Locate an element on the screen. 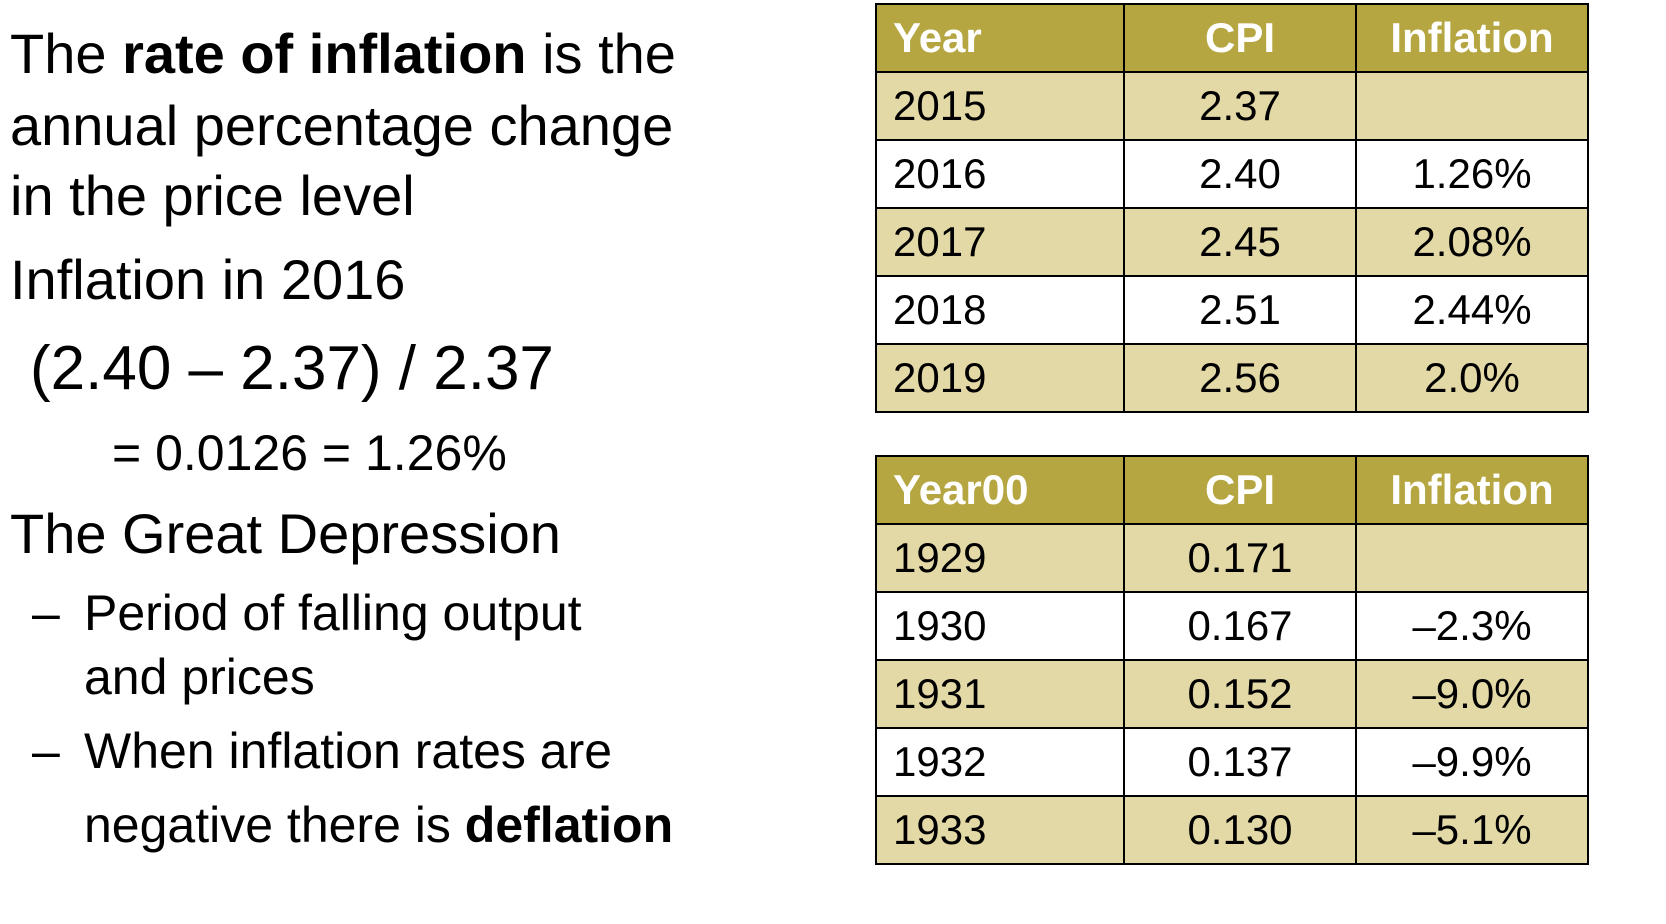  cell-cpi: 0.152 is located at coordinates (1240, 694).